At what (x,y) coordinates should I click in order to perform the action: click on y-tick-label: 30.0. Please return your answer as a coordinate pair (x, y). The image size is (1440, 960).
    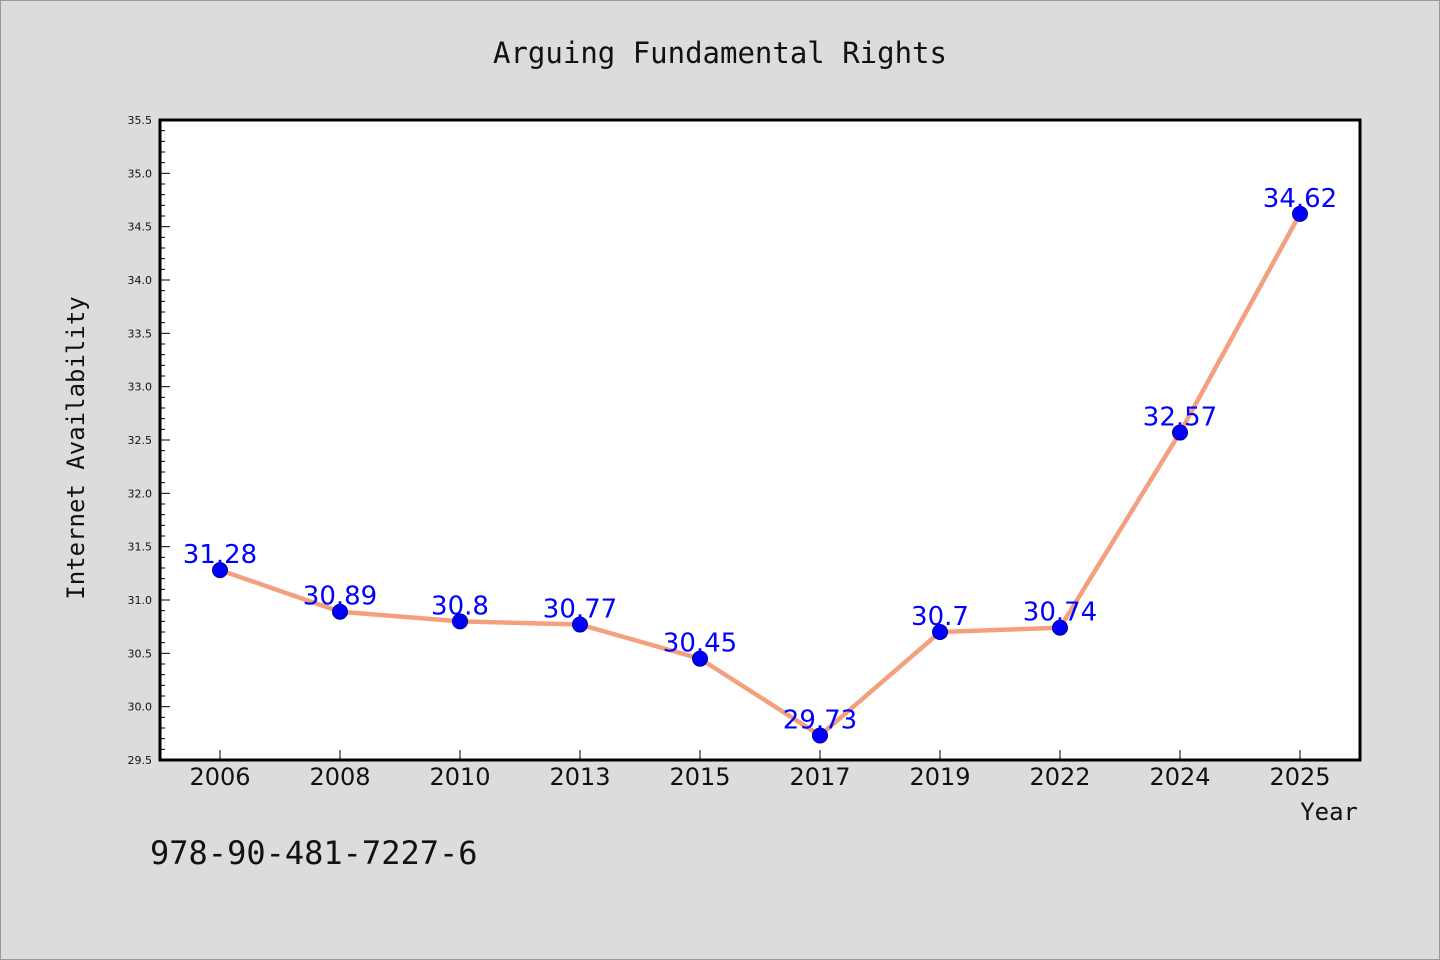
    Looking at the image, I should click on (140, 707).